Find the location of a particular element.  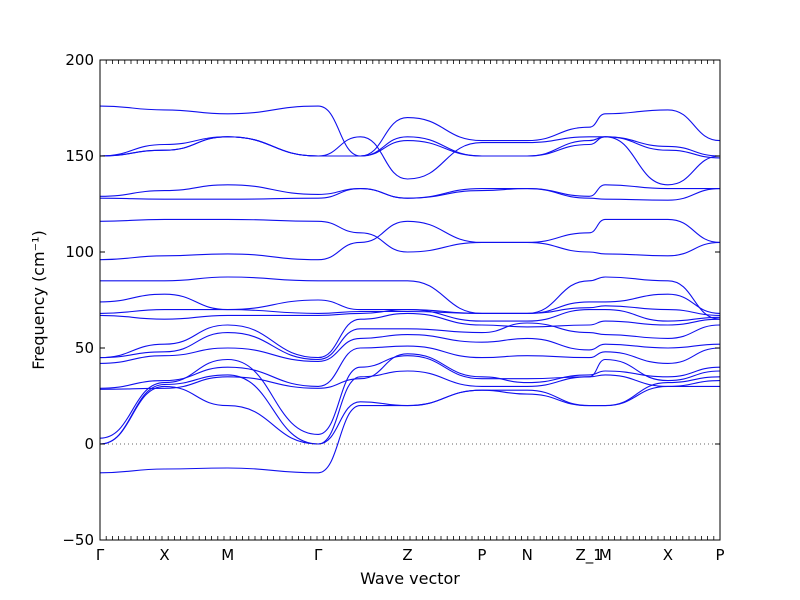

y-tick-label: −50 is located at coordinates (78, 540).